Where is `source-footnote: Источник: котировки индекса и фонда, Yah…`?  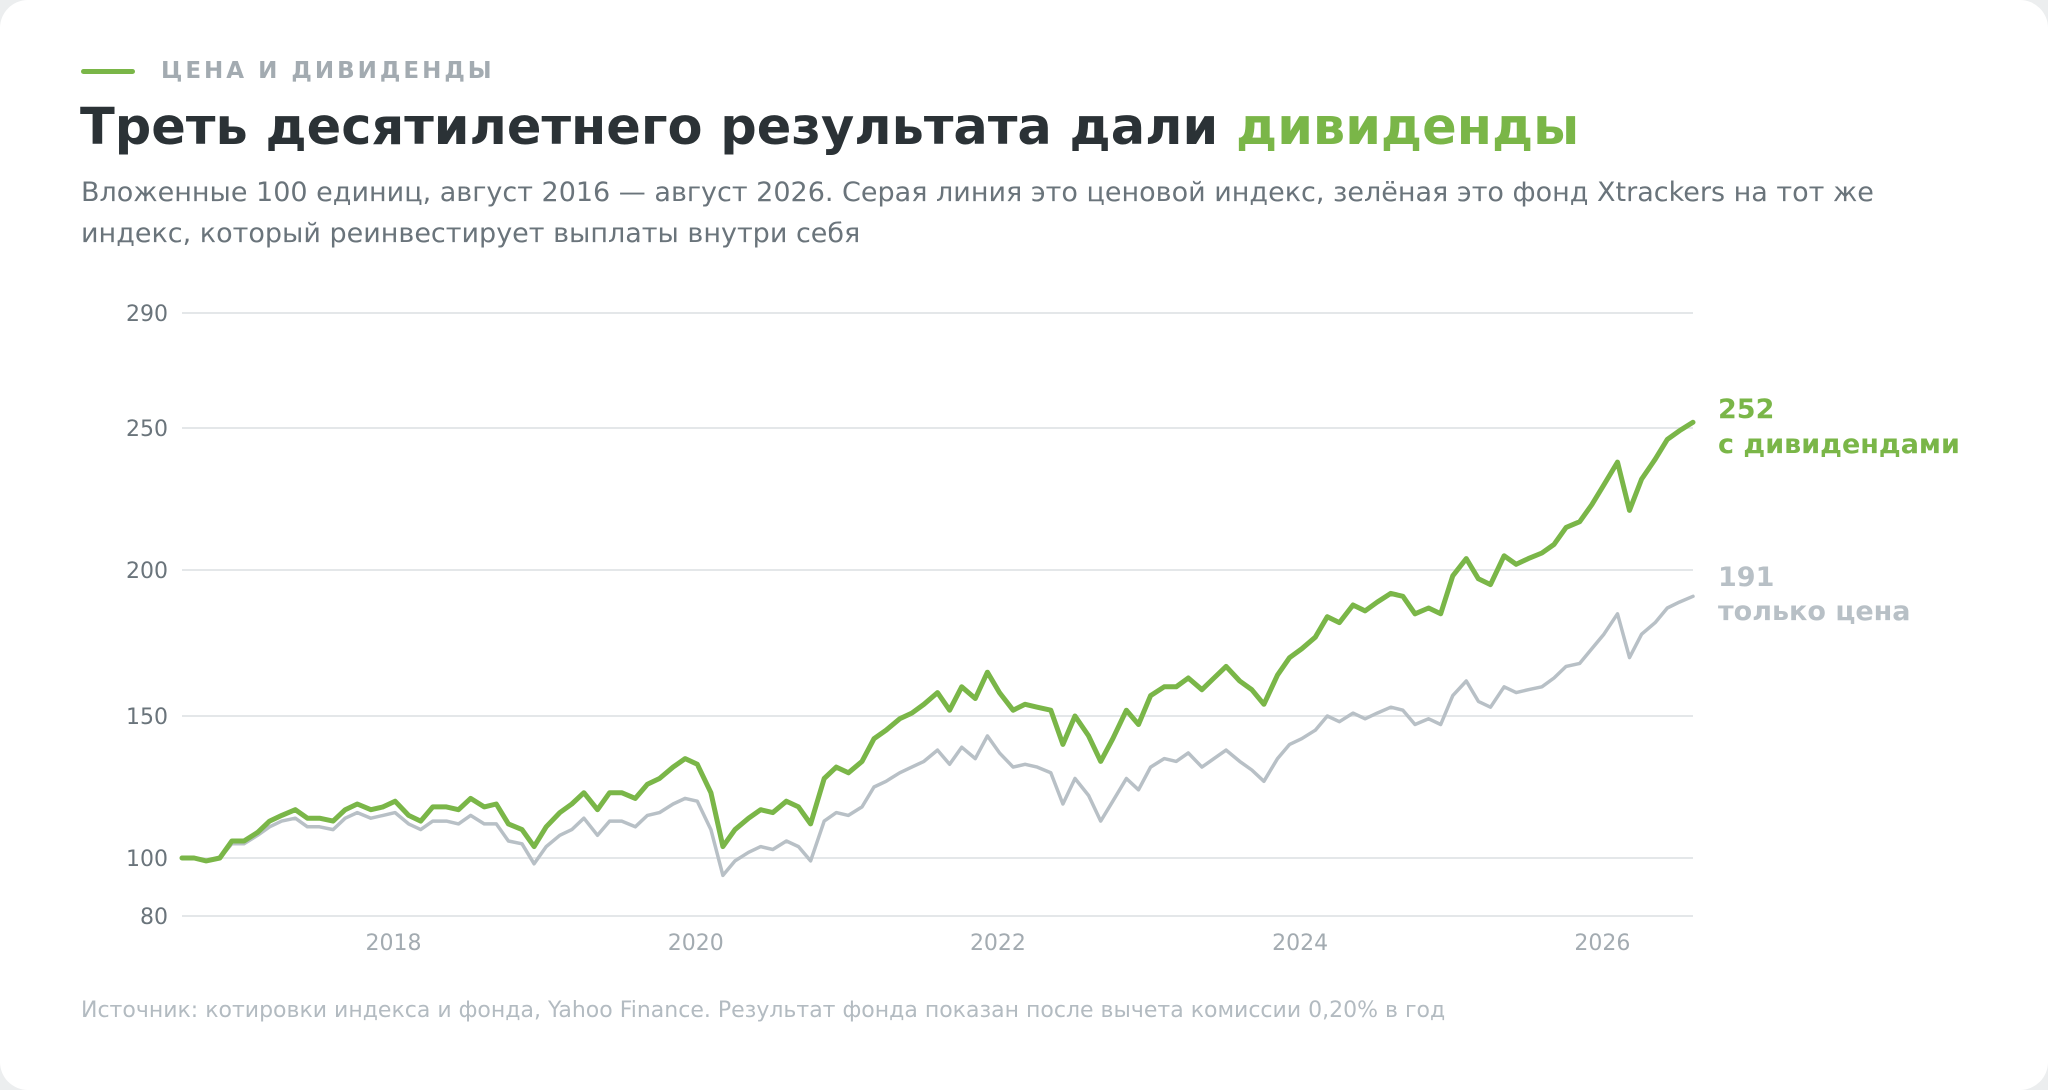 source-footnote: Источник: котировки индекса и фонда, Yah… is located at coordinates (763, 1010).